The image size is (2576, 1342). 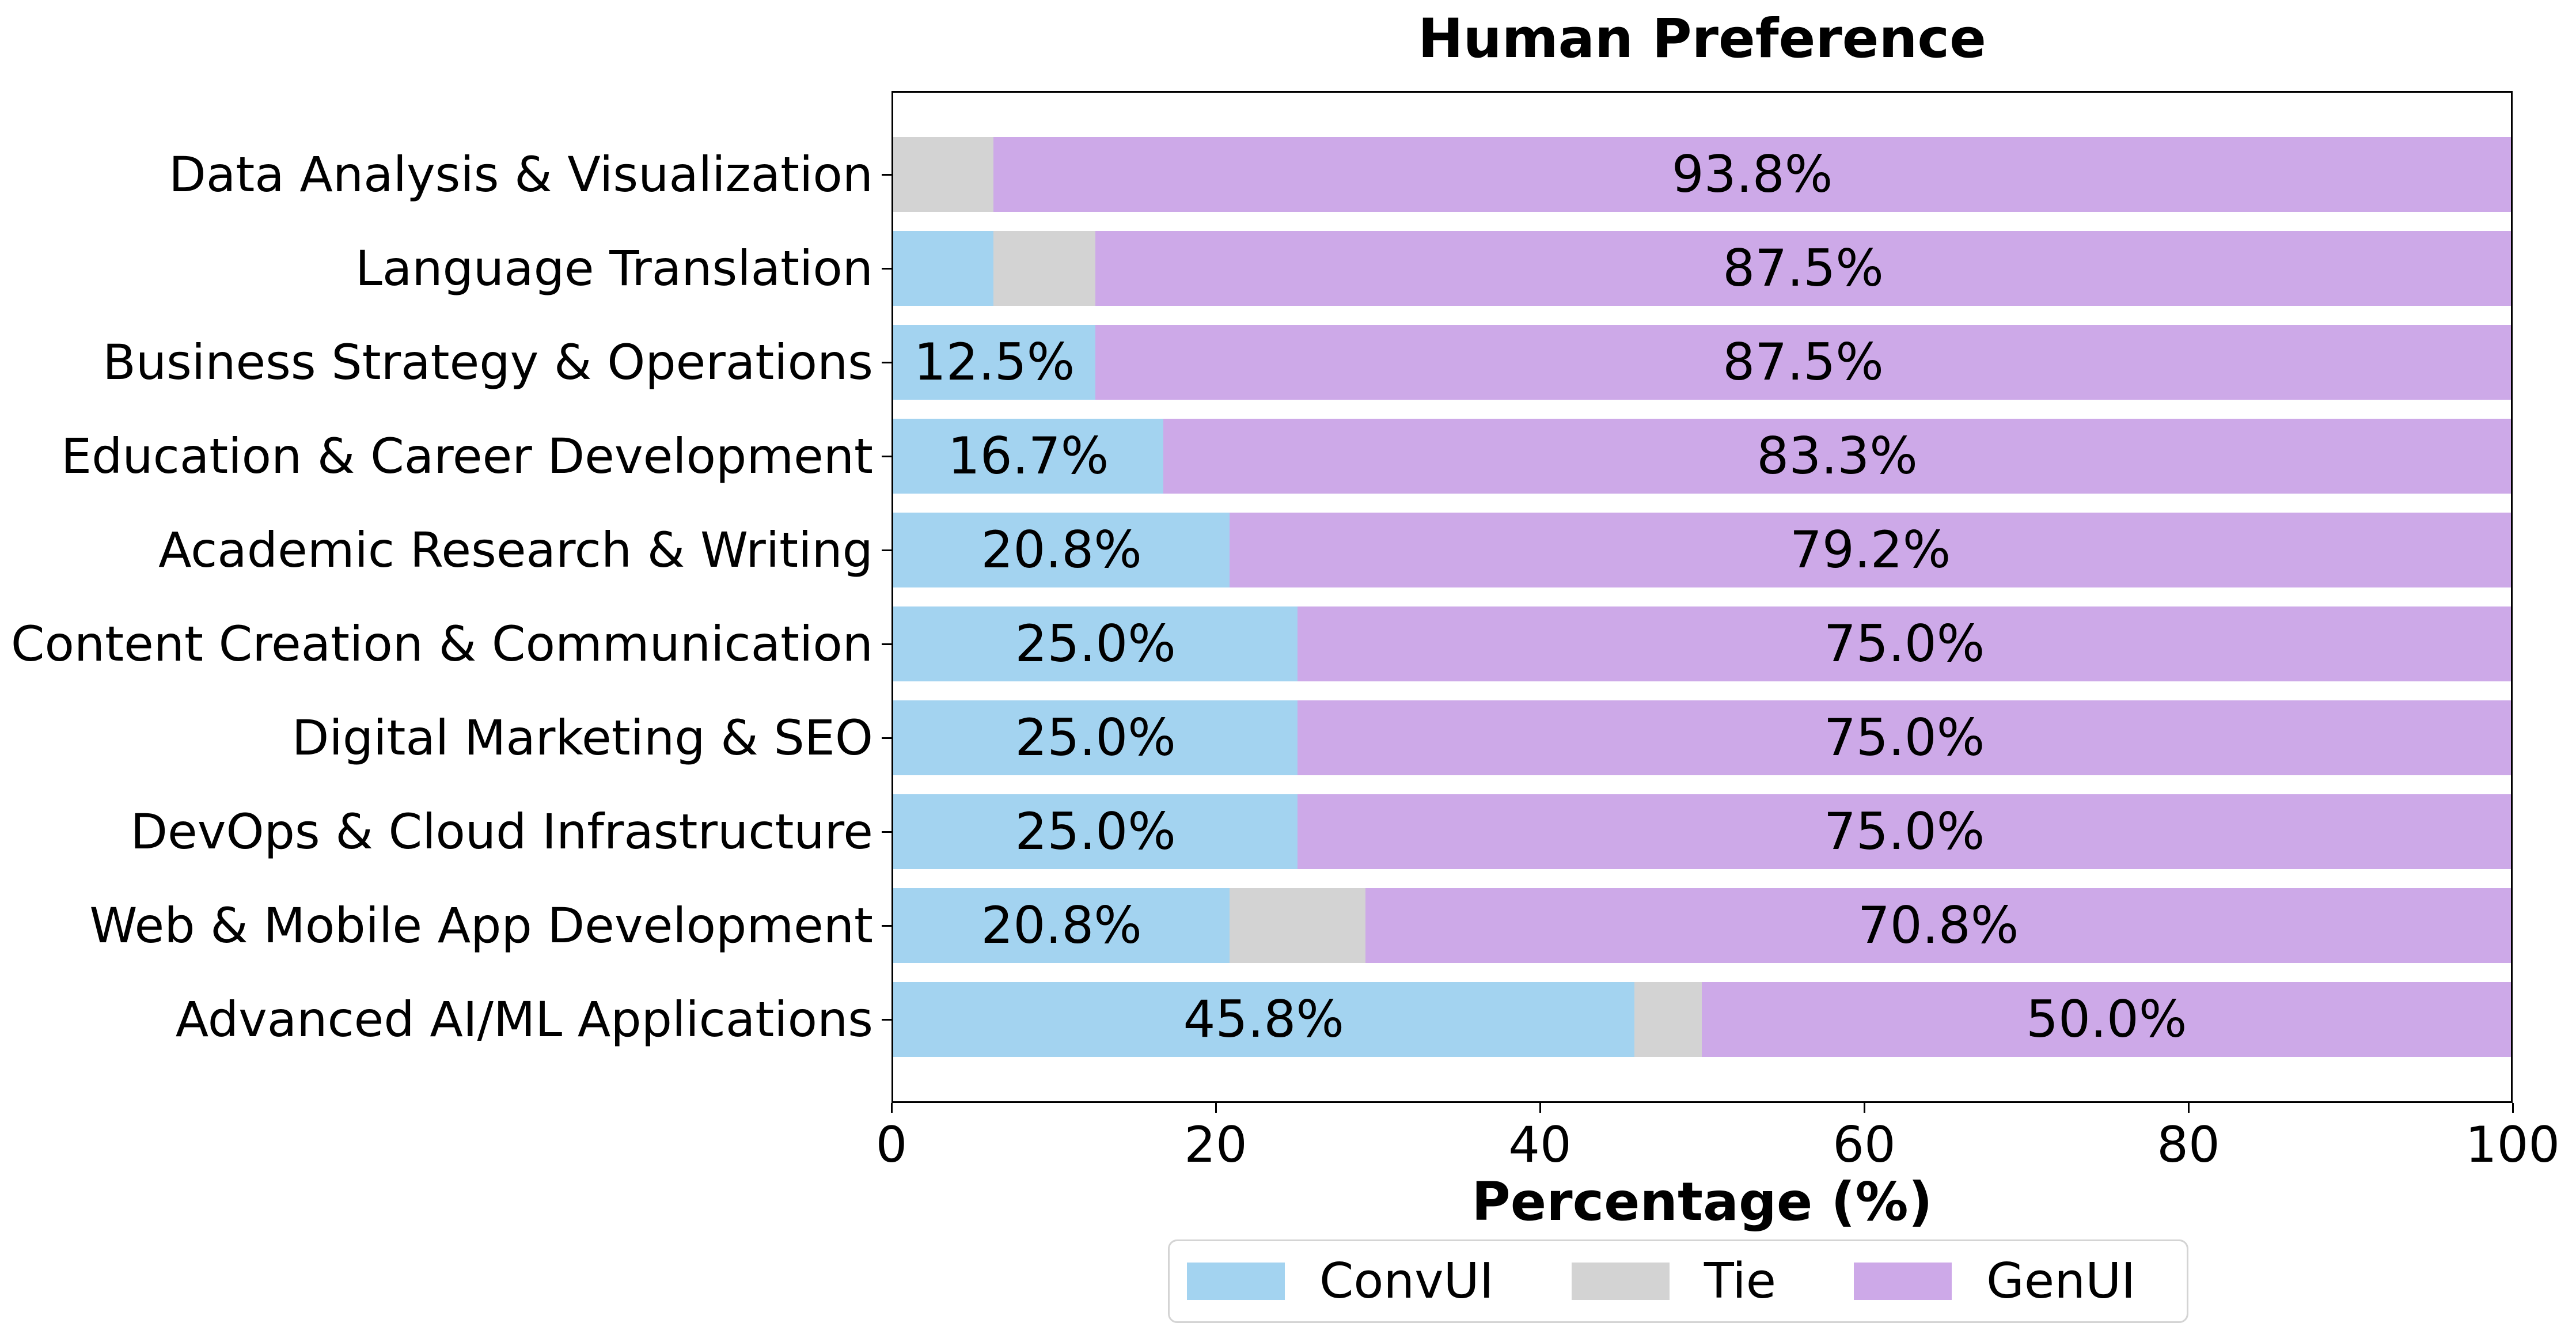 I want to click on bar-segment-genui: 83.3%, so click(x=1837, y=457).